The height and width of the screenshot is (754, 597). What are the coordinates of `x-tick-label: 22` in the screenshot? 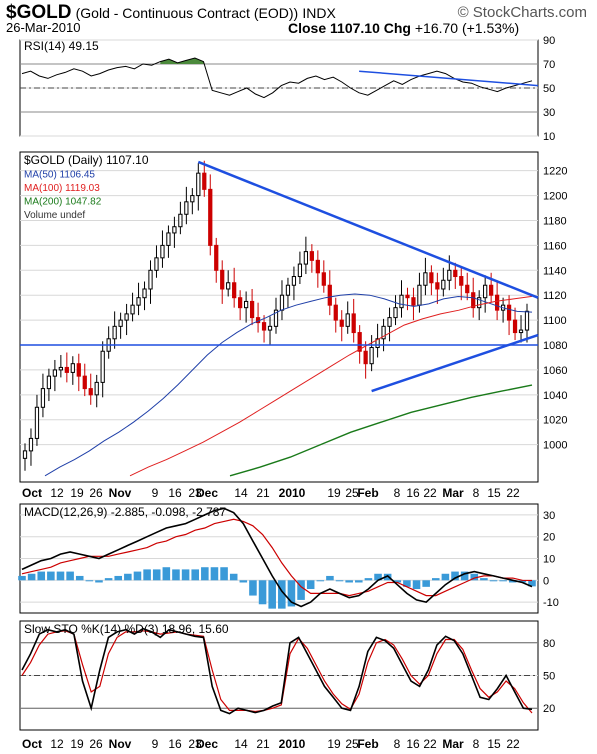 It's located at (513, 744).